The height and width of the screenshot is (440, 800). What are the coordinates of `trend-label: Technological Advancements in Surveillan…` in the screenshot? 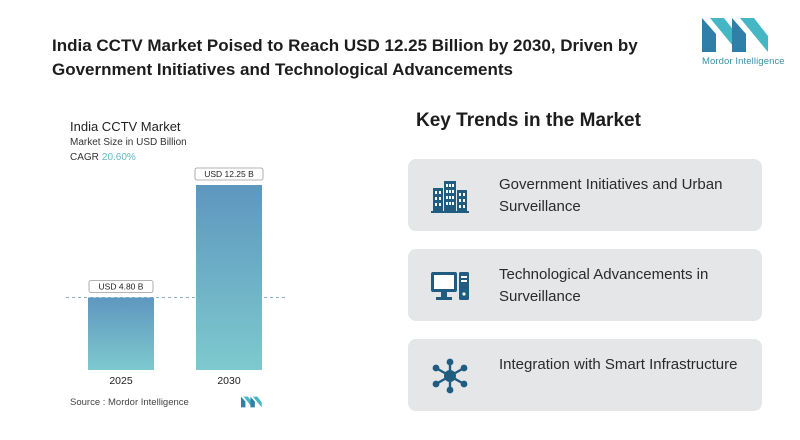 It's located at (604, 285).